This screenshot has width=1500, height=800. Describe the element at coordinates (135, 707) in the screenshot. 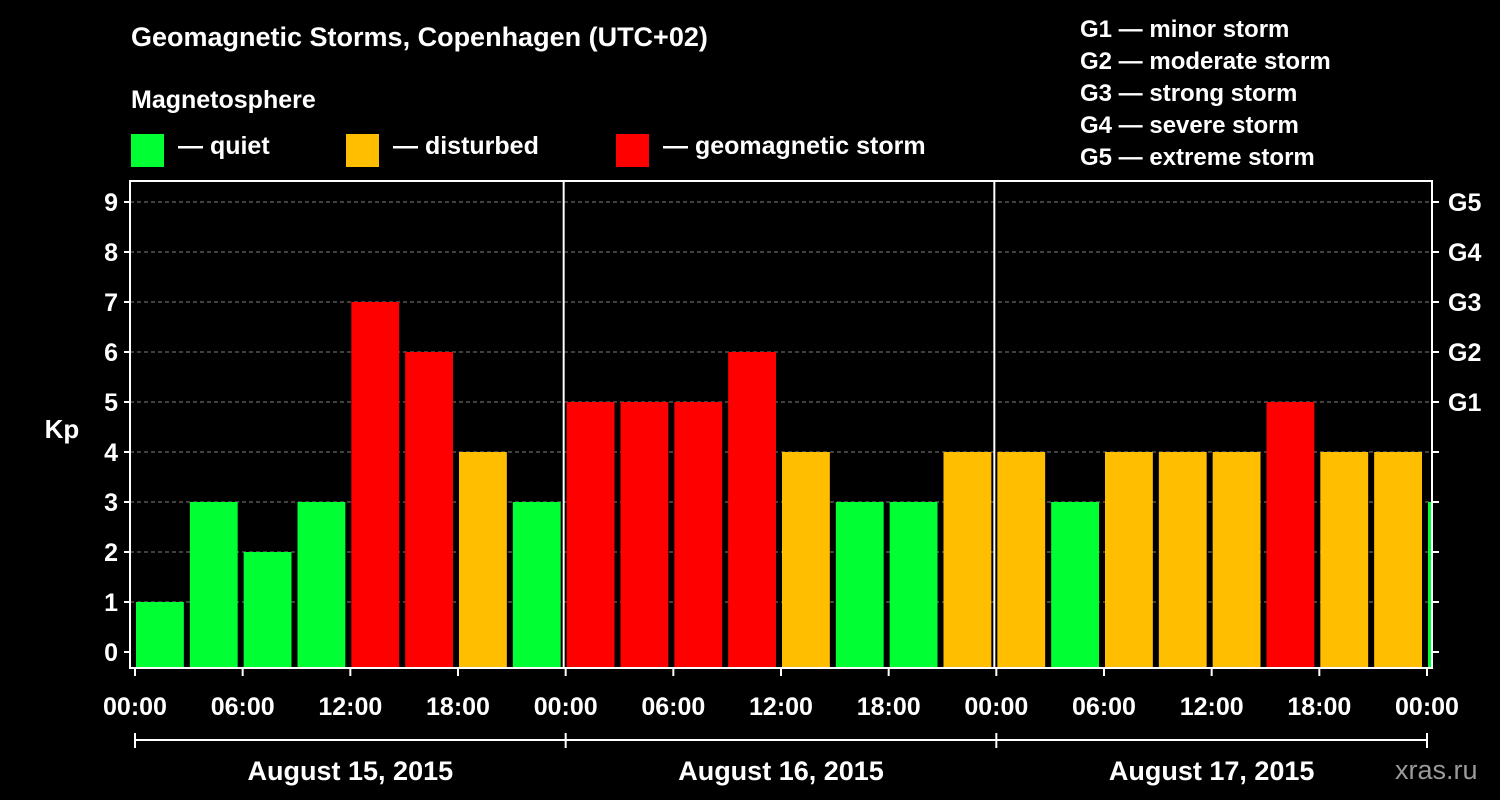

I see `x-tick-label-0: 00:00` at that location.